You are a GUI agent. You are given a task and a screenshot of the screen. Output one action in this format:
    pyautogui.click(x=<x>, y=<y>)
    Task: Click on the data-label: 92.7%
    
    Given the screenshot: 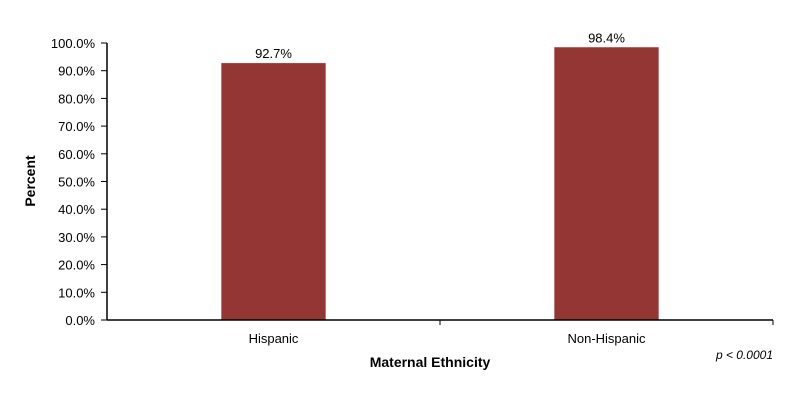 What is the action you would take?
    pyautogui.click(x=273, y=53)
    